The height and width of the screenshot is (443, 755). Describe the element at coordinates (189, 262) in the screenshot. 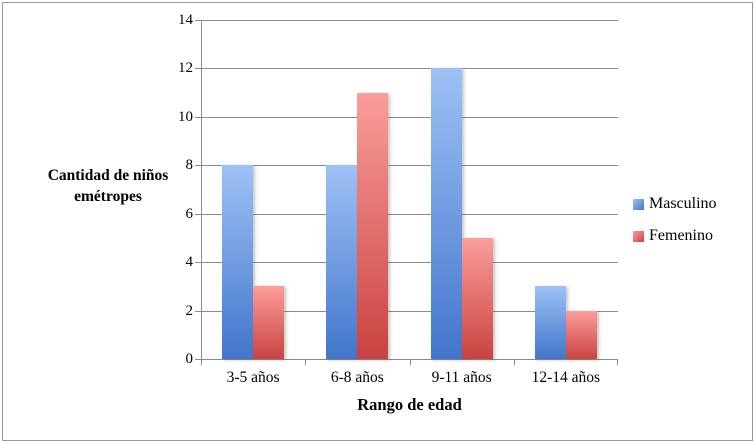

I see `y-tick-label-4: 4` at that location.